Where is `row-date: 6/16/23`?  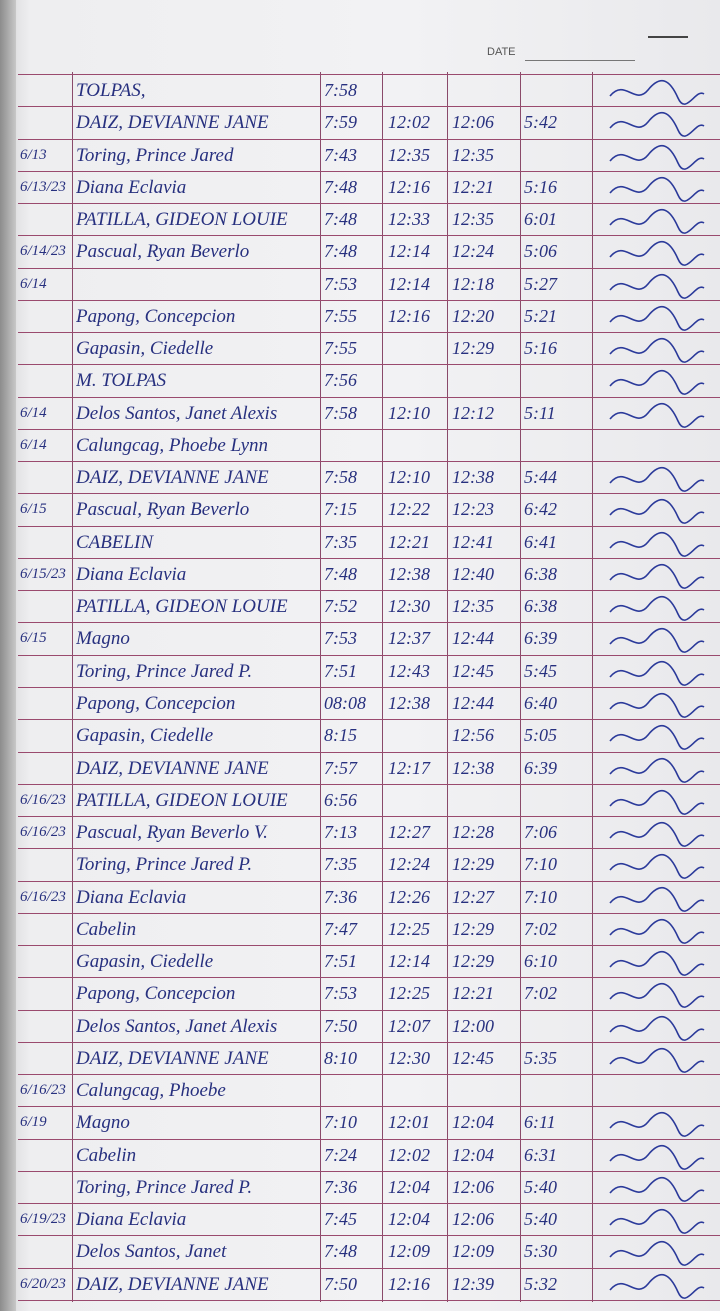
row-date: 6/16/23 is located at coordinates (43, 832).